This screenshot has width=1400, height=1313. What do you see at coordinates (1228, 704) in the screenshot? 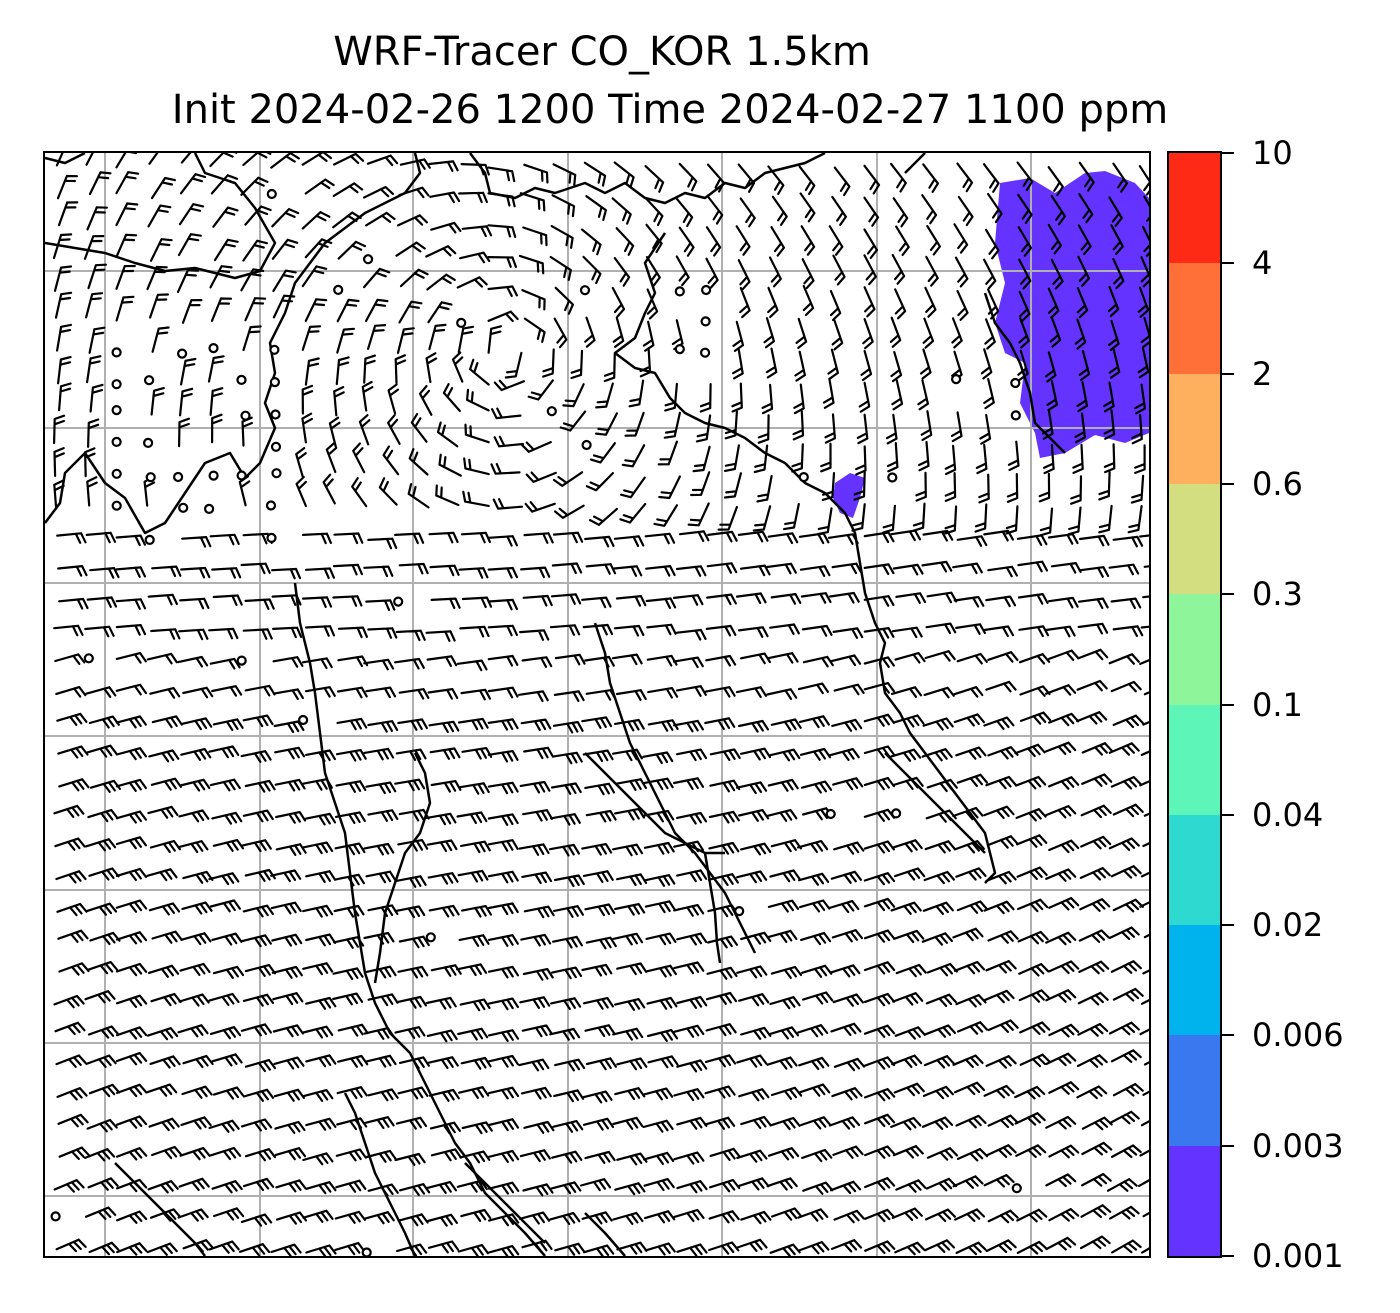
I see `colorbar-tick` at bounding box center [1228, 704].